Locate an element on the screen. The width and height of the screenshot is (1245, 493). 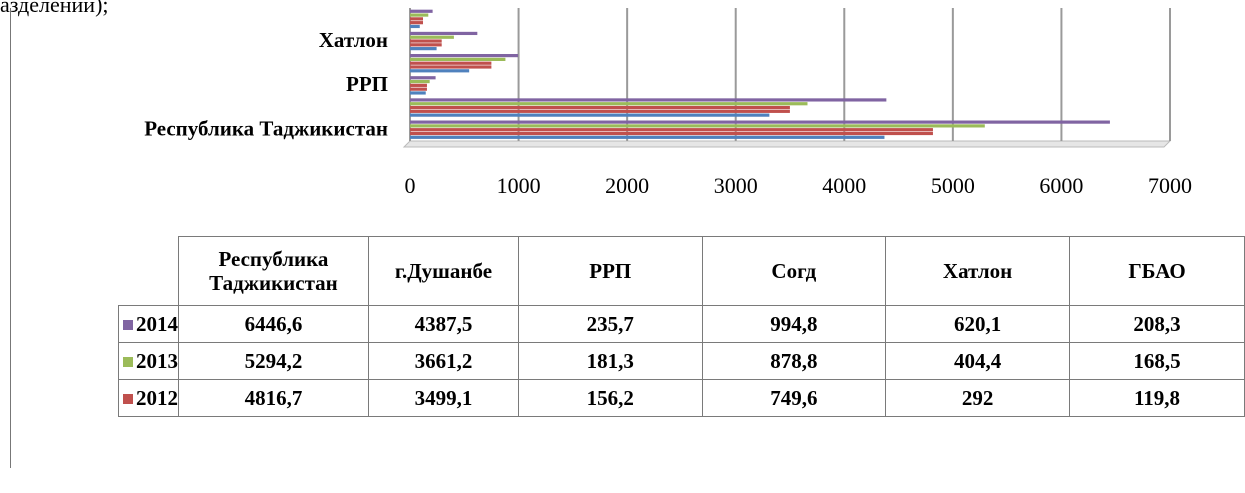
document-text-fragment: азделений); is located at coordinates (54, 8).